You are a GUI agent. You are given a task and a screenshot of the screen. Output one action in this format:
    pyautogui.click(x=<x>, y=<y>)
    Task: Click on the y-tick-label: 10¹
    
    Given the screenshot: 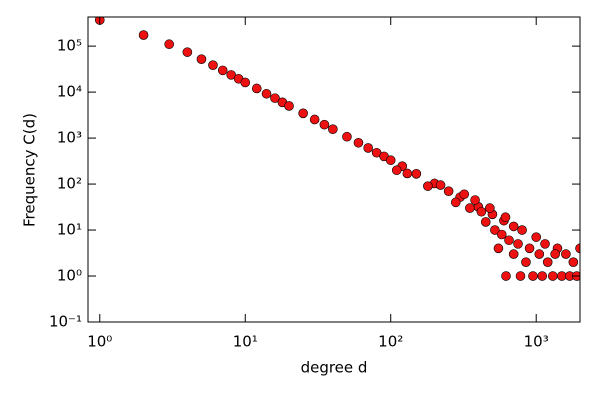 What is the action you would take?
    pyautogui.click(x=69, y=230)
    